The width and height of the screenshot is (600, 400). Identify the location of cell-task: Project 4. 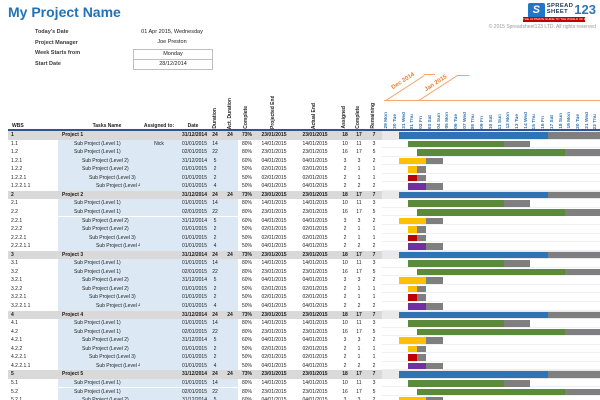
(73, 314).